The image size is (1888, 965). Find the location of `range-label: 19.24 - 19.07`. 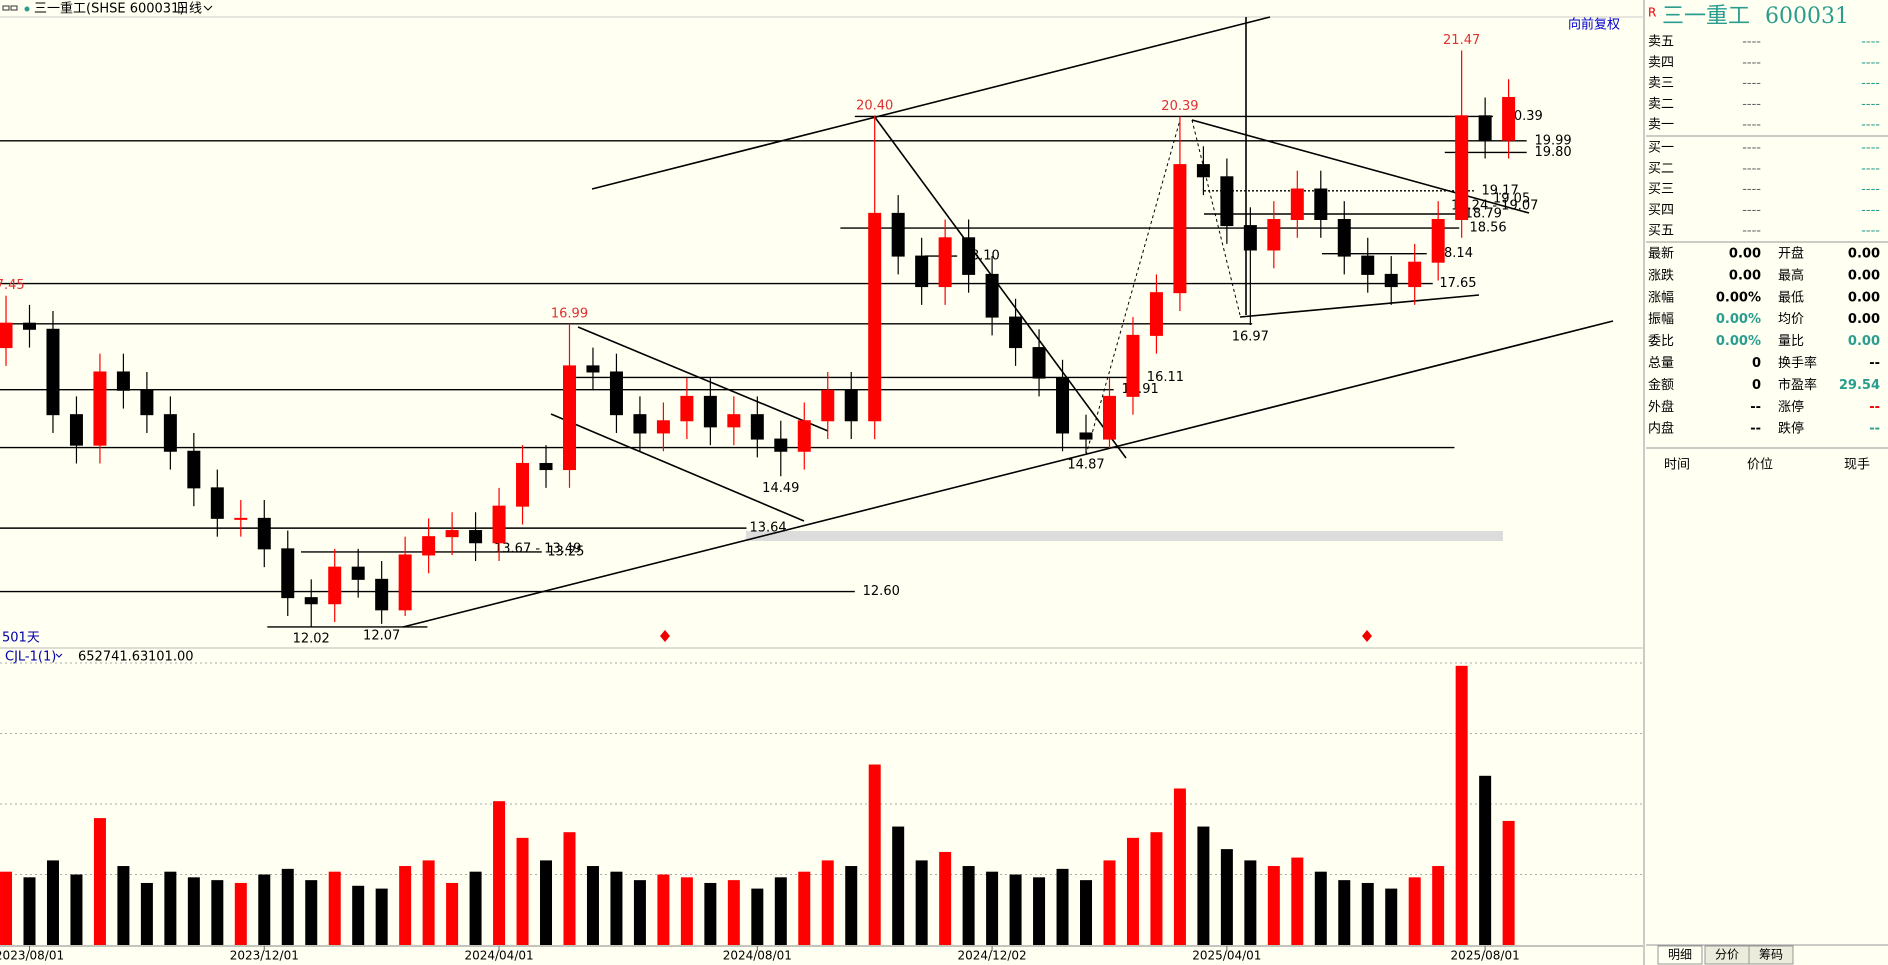

range-label: 19.24 - 19.07 is located at coordinates (1494, 206).